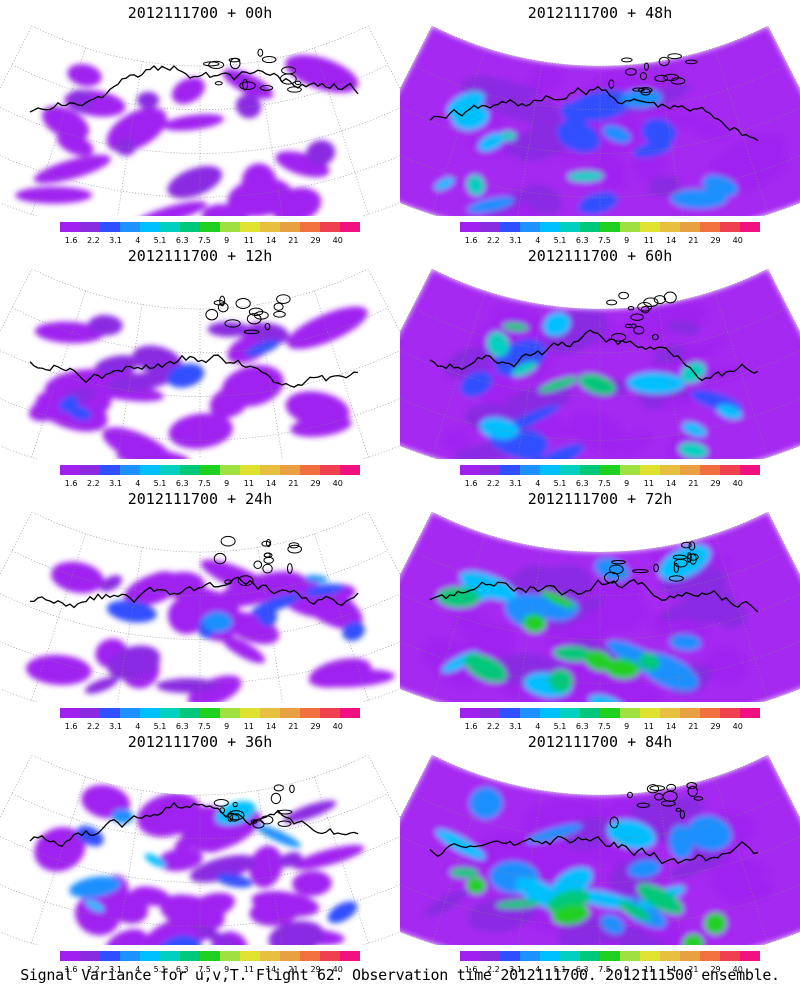  Describe the element at coordinates (627, 483) in the screenshot. I see `colorbar-label: 9` at that location.